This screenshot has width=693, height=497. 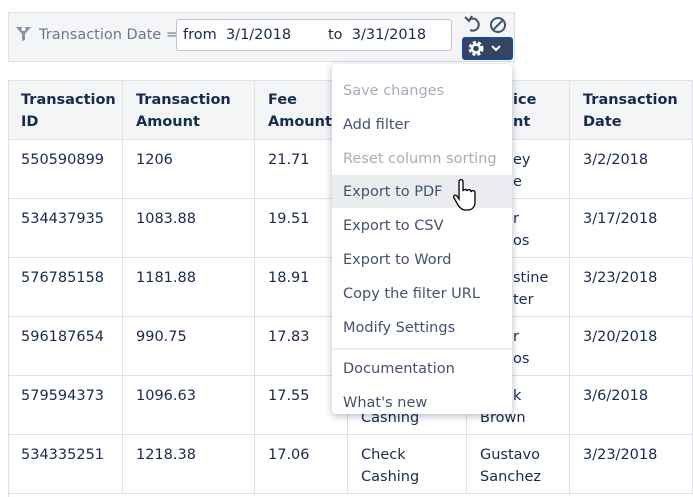 What do you see at coordinates (394, 91) in the screenshot?
I see `menu-item-label: Save changes` at bounding box center [394, 91].